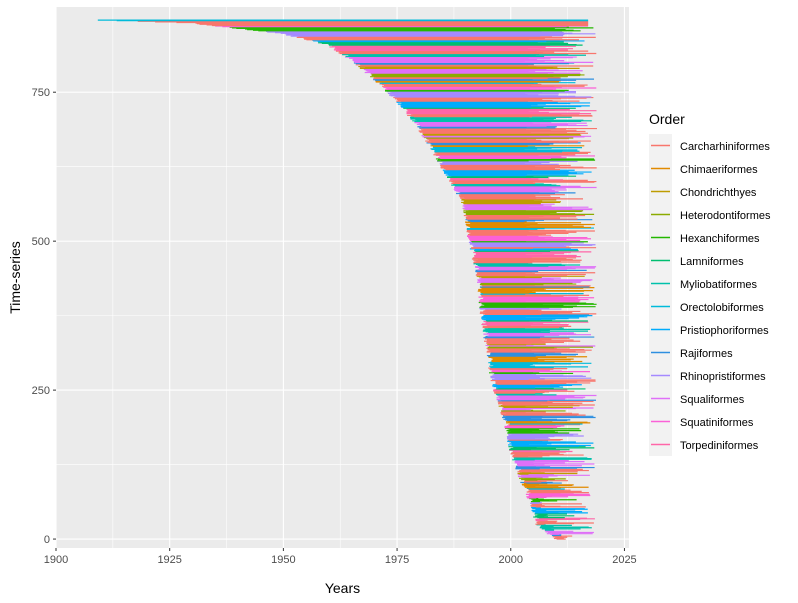 The image size is (798, 603). I want to click on x-axis-title: Years, so click(342, 588).